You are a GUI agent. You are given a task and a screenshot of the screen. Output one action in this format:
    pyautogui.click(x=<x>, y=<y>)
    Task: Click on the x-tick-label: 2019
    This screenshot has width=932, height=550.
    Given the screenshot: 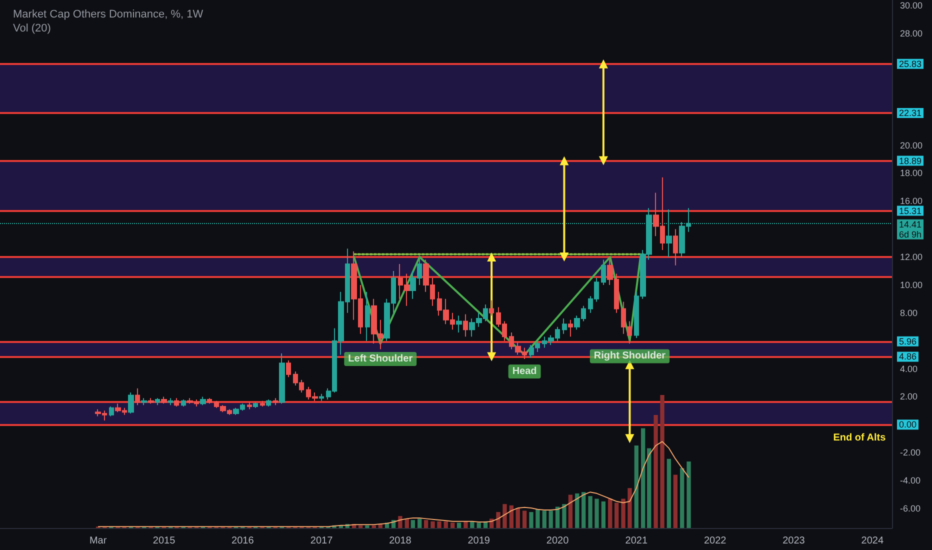 What is the action you would take?
    pyautogui.click(x=479, y=541)
    